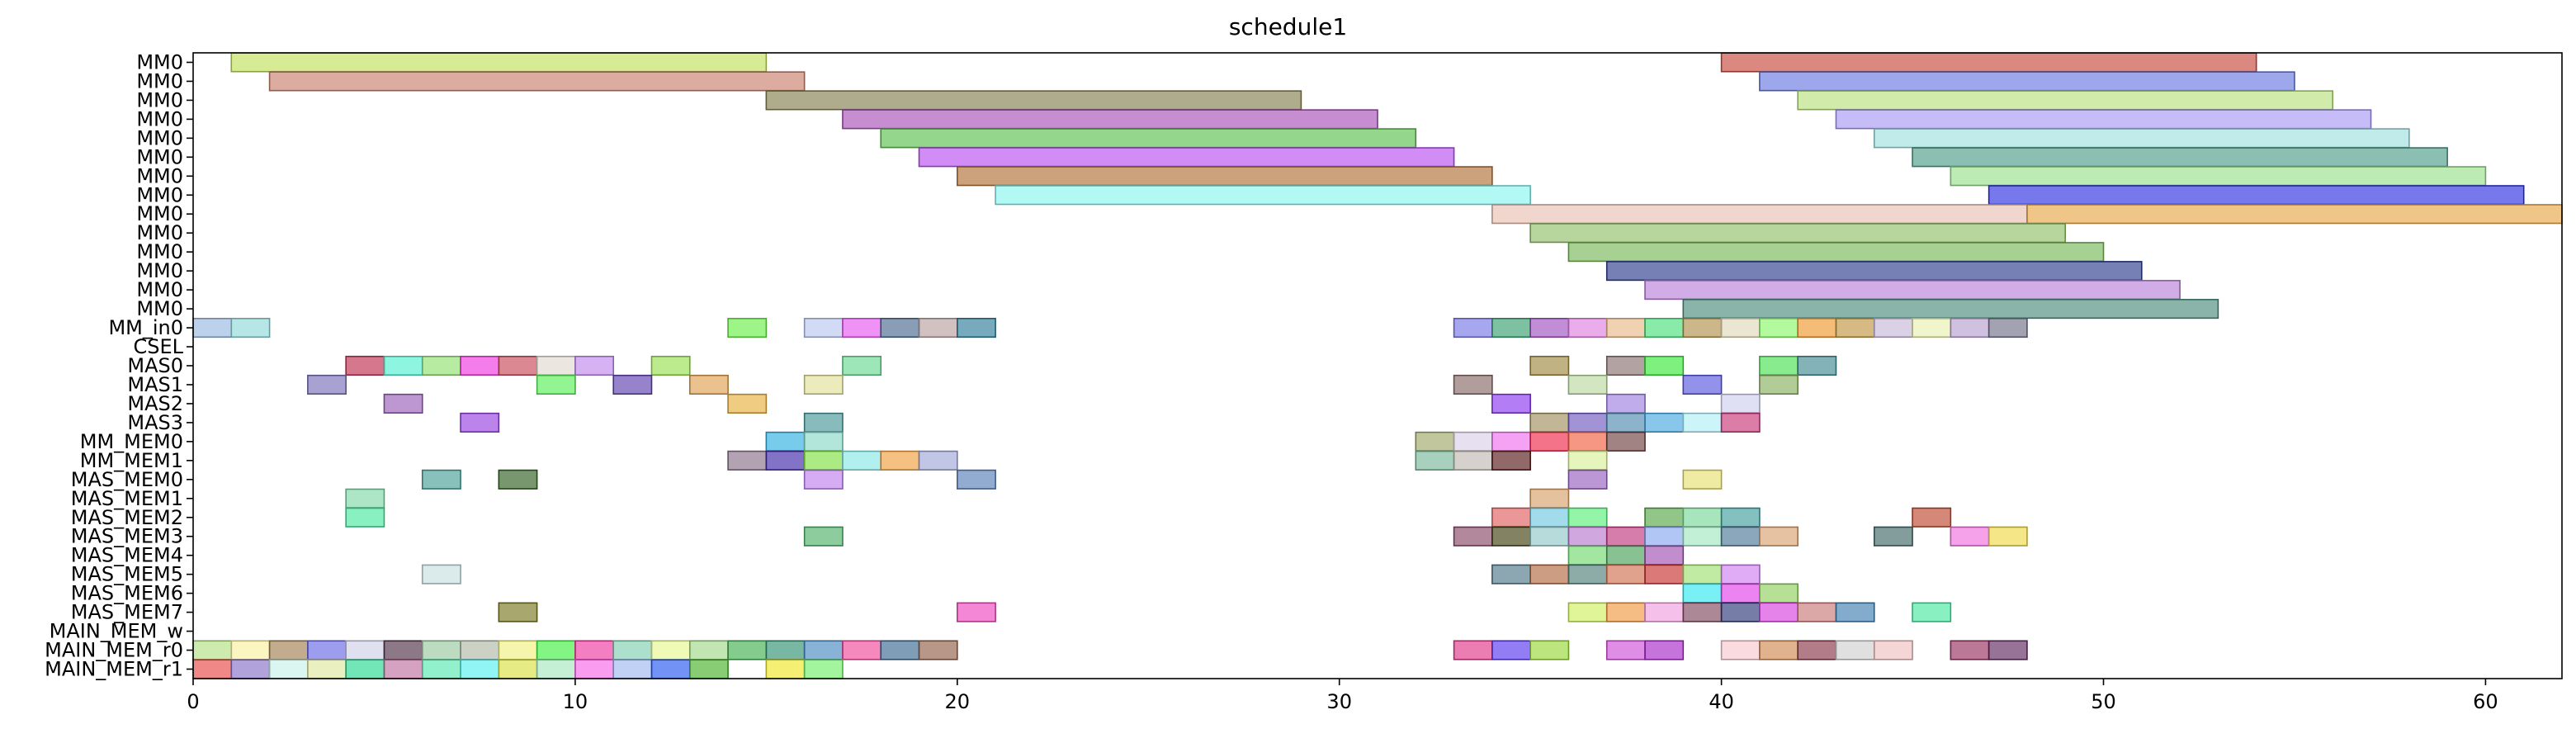 This screenshot has height=743, width=2576. Describe the element at coordinates (958, 702) in the screenshot. I see `x-tick-label: 20` at that location.